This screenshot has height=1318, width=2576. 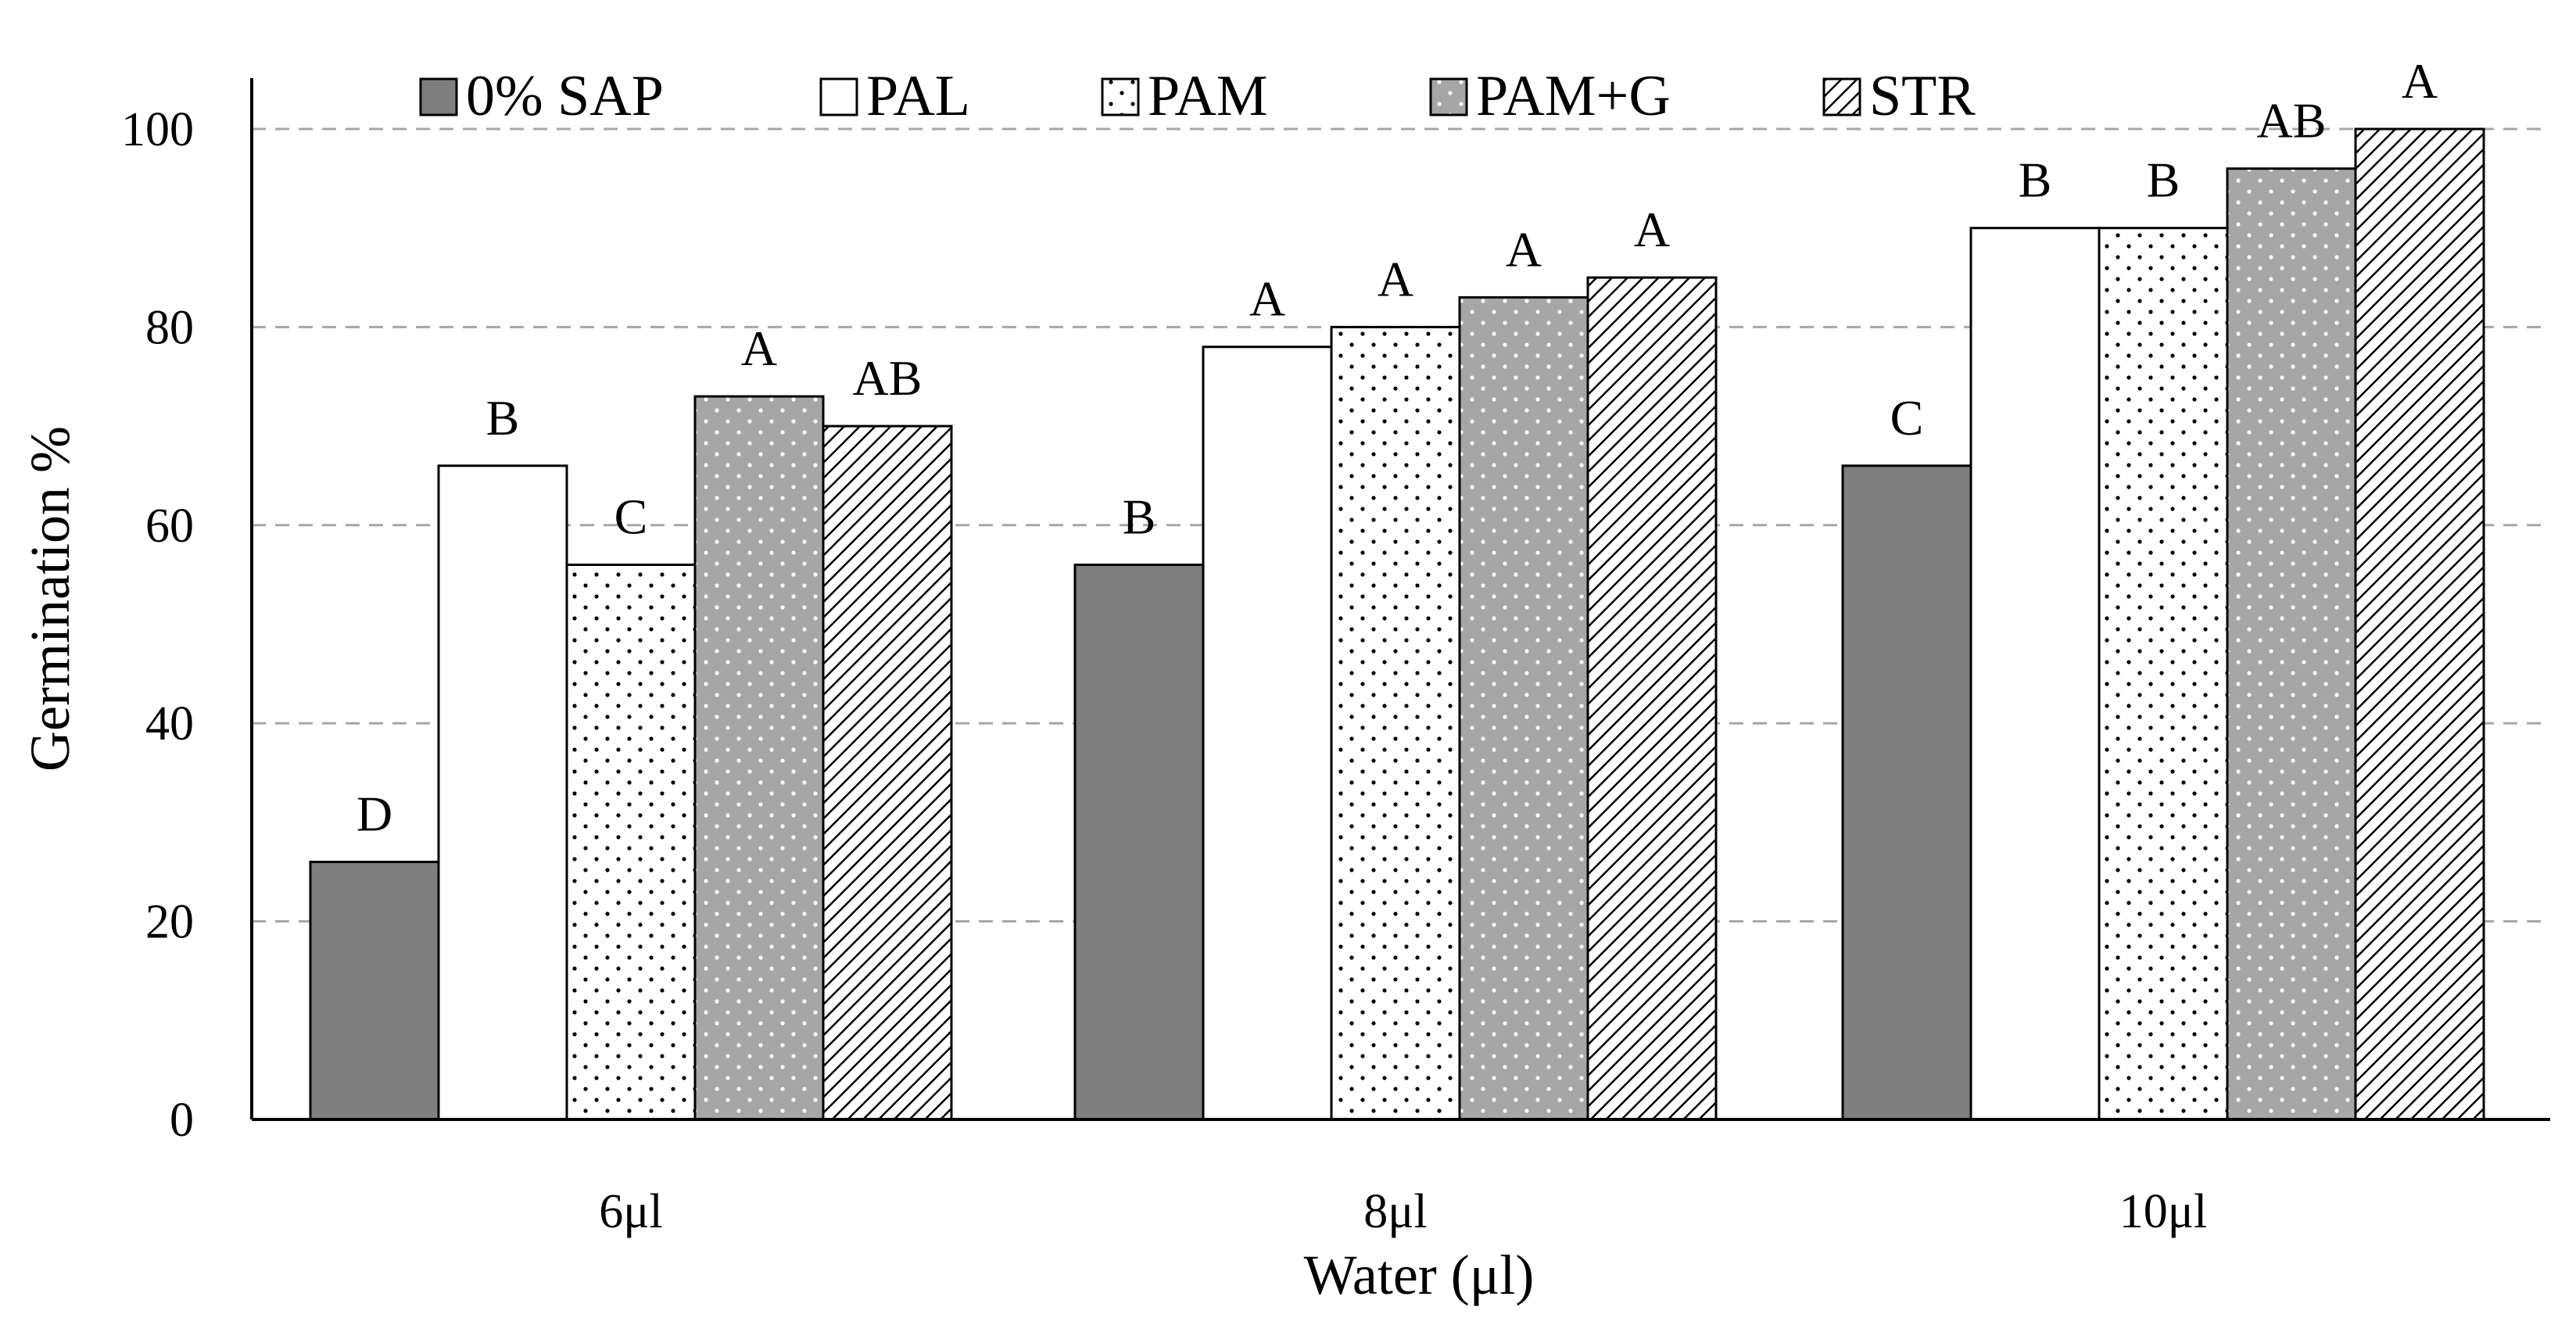 What do you see at coordinates (157, 625) in the screenshot?
I see `y-tick-labels: 0 20 40 60 80 100` at bounding box center [157, 625].